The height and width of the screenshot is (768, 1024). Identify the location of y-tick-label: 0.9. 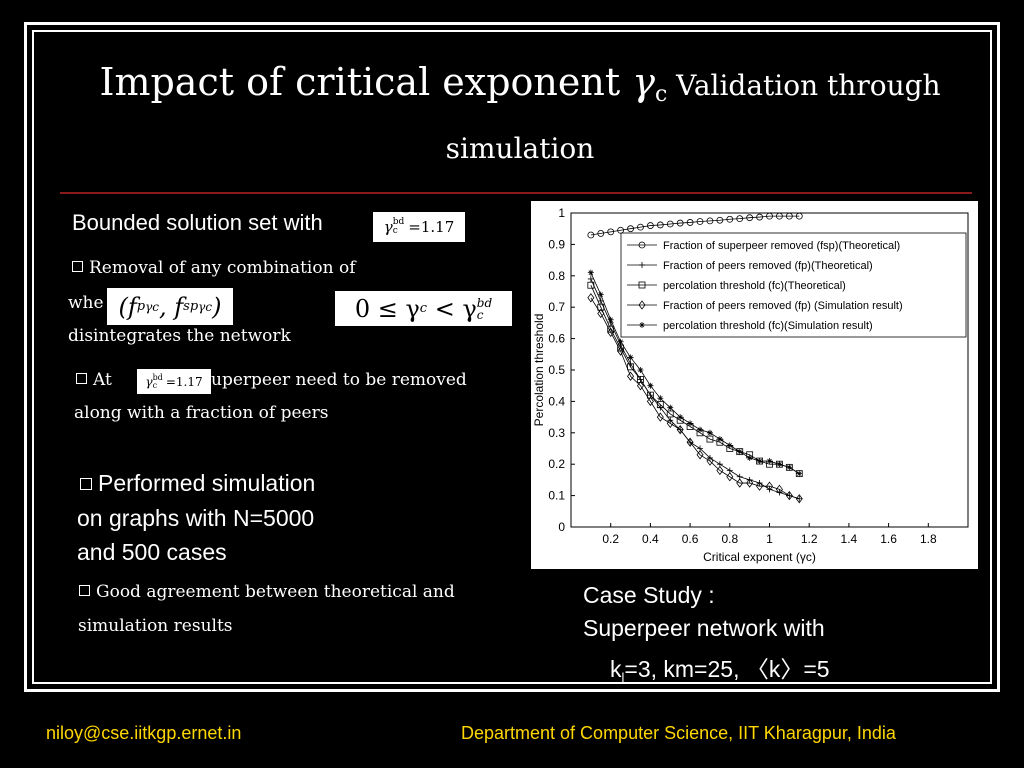
(556, 244).